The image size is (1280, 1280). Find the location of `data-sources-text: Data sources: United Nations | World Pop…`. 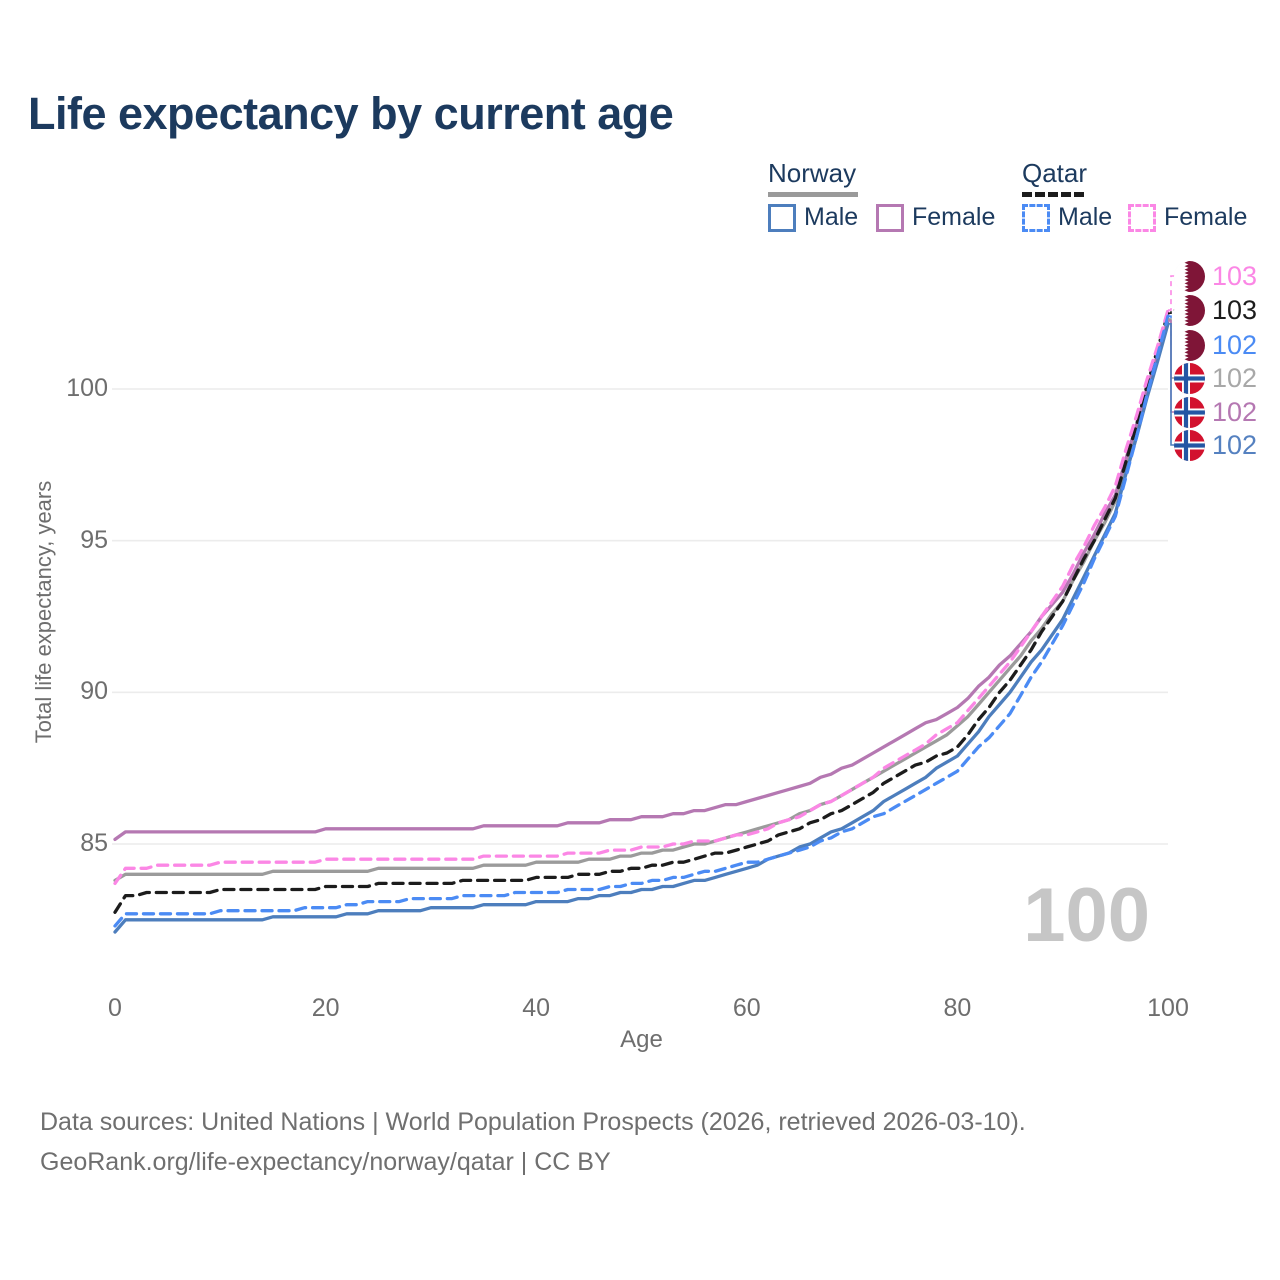

data-sources-text: Data sources: United Nations | World Pop… is located at coordinates (533, 1122).